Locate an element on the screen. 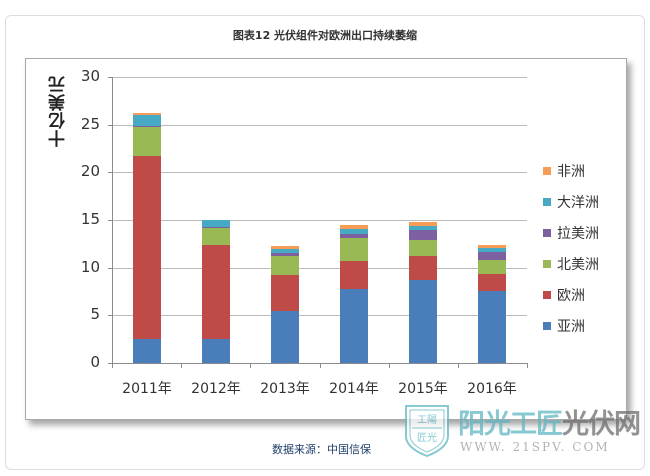  y-tick-label: 5 is located at coordinates (95, 314).